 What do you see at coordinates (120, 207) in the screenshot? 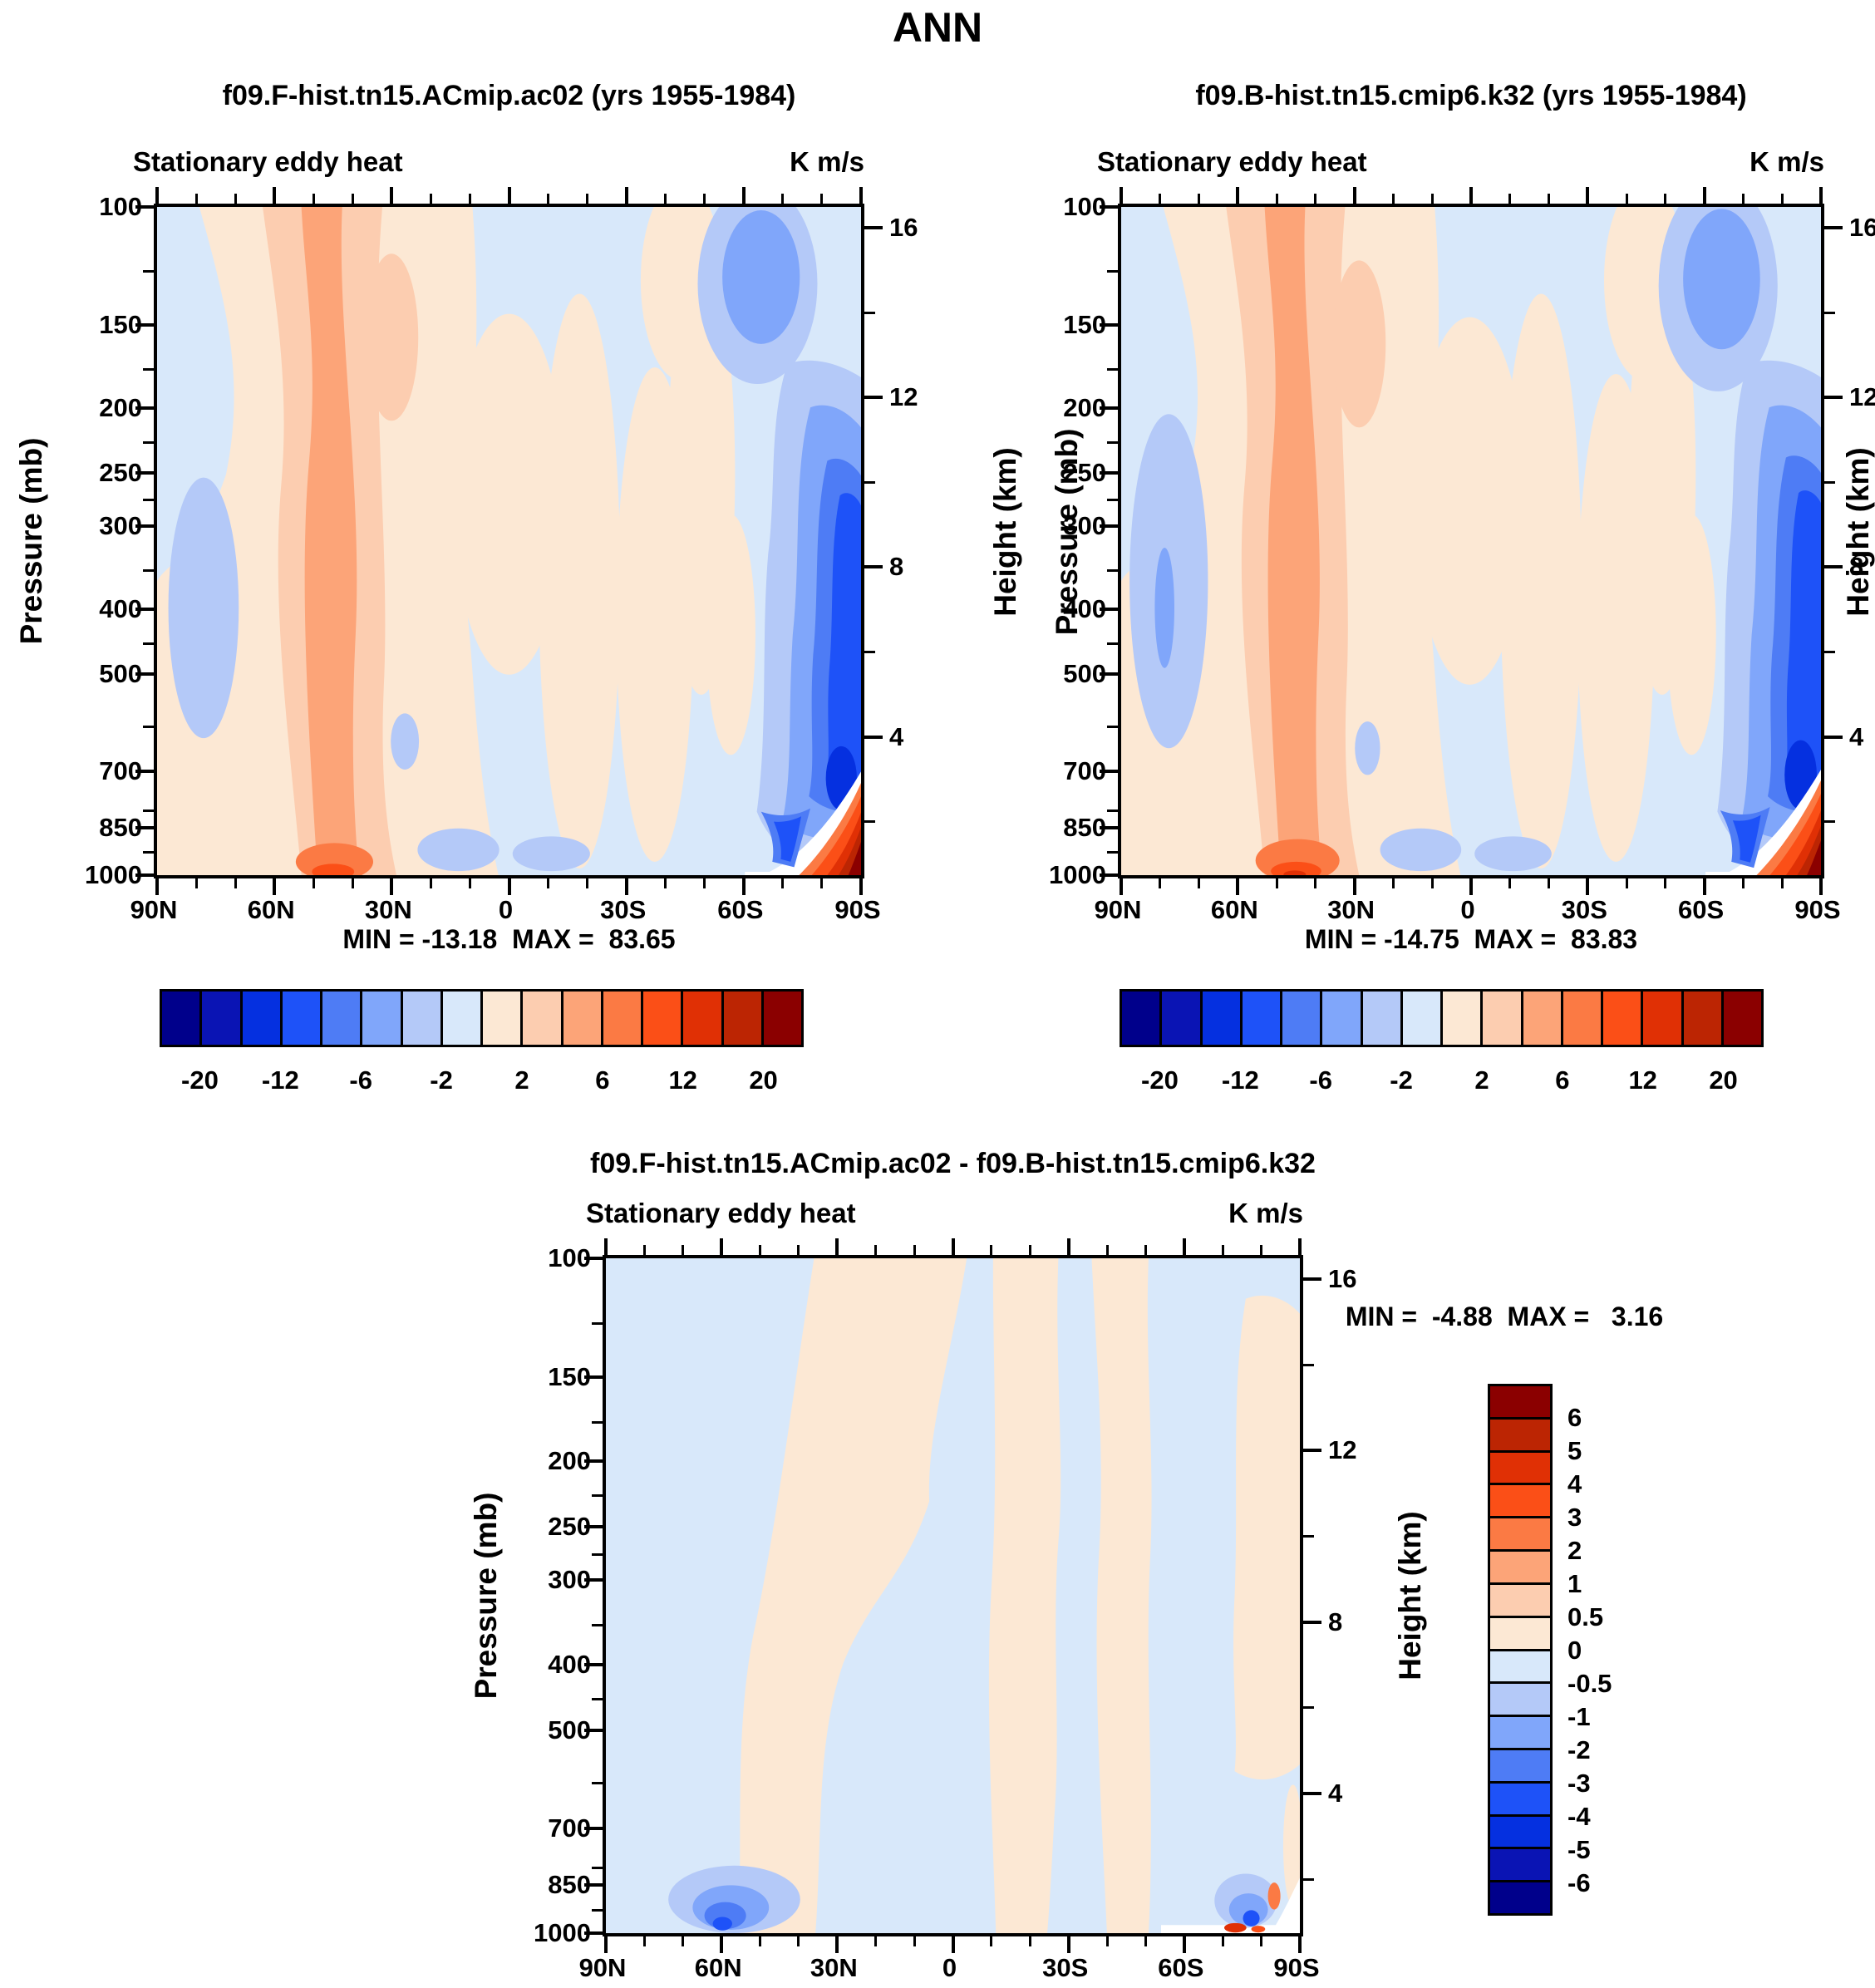
I see `pressure-tick-label: 100` at bounding box center [120, 207].